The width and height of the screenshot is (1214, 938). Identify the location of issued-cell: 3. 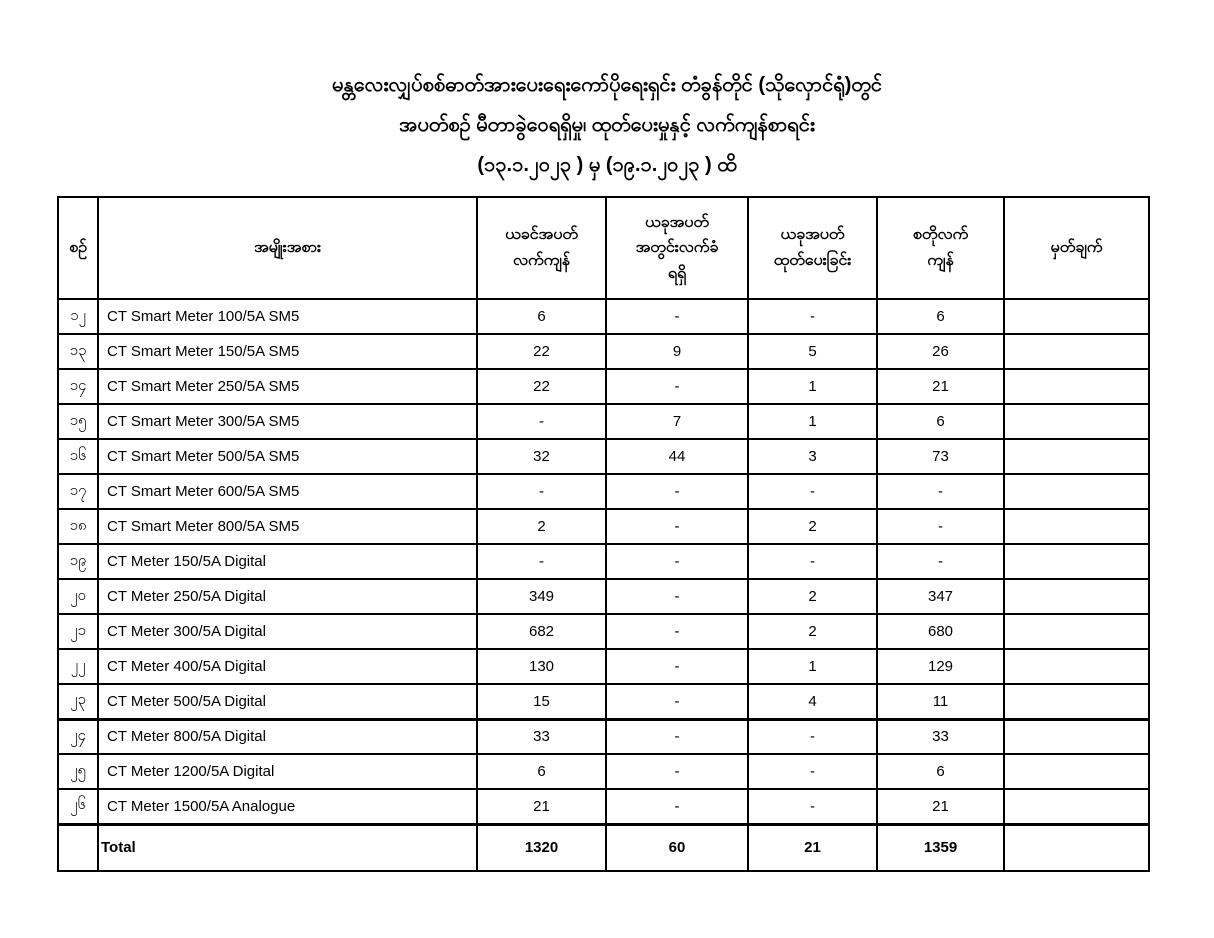
(812, 456).